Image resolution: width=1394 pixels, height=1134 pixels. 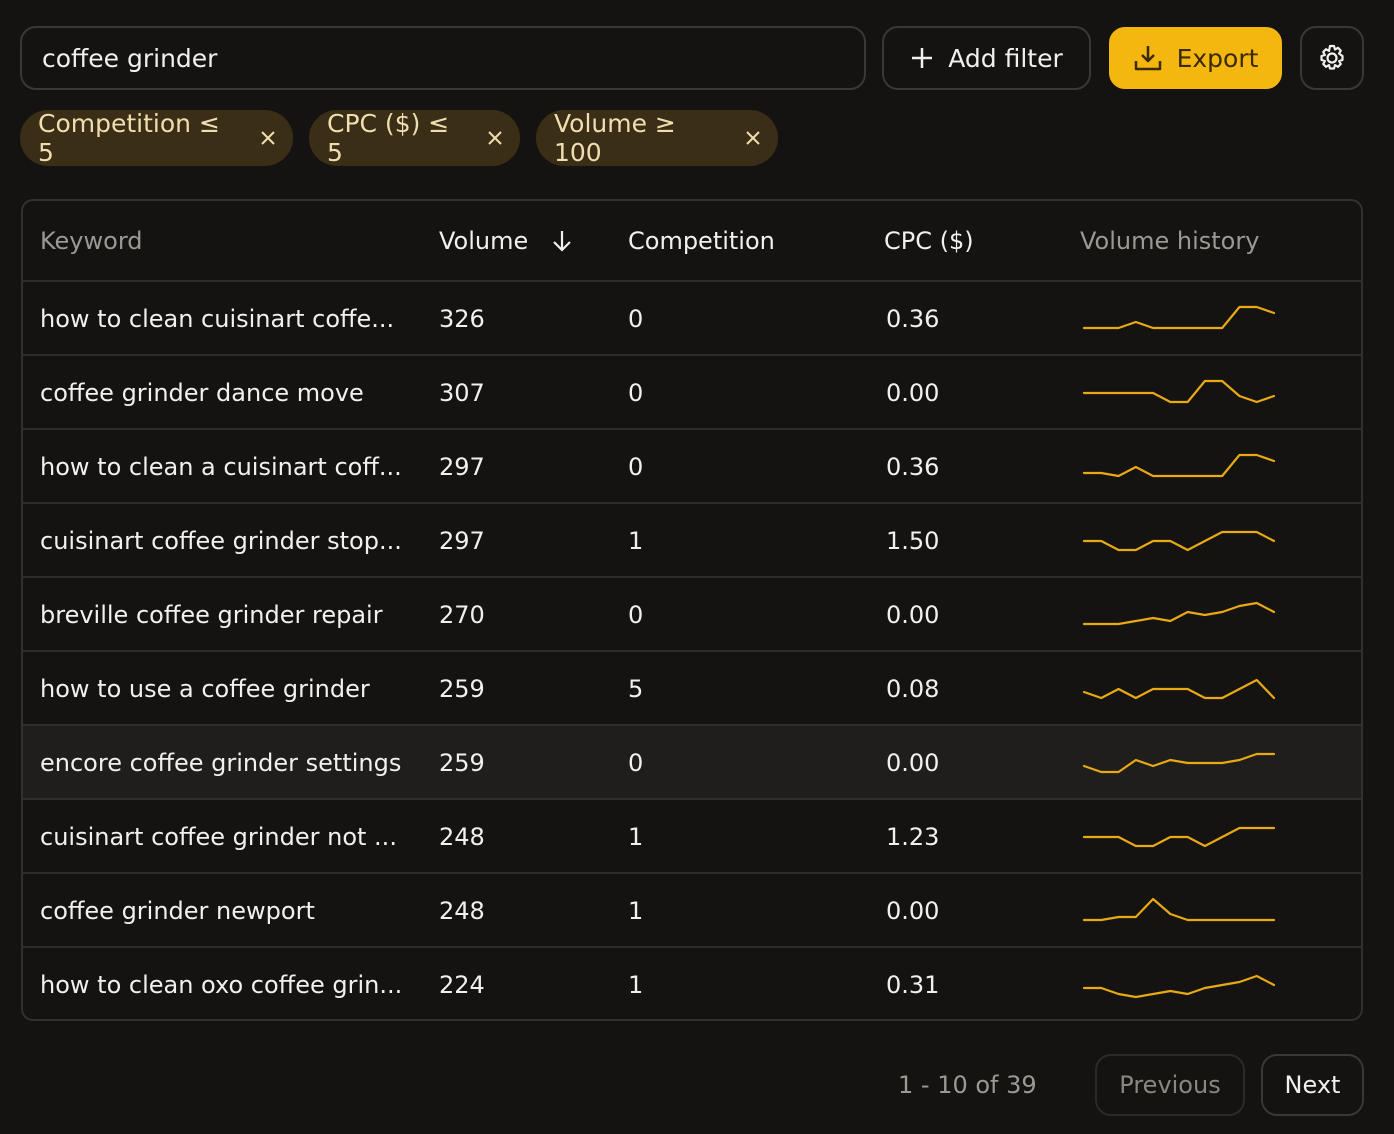 I want to click on table-row: breville coffee grinder repair 270 0 0.00, so click(x=692, y=613).